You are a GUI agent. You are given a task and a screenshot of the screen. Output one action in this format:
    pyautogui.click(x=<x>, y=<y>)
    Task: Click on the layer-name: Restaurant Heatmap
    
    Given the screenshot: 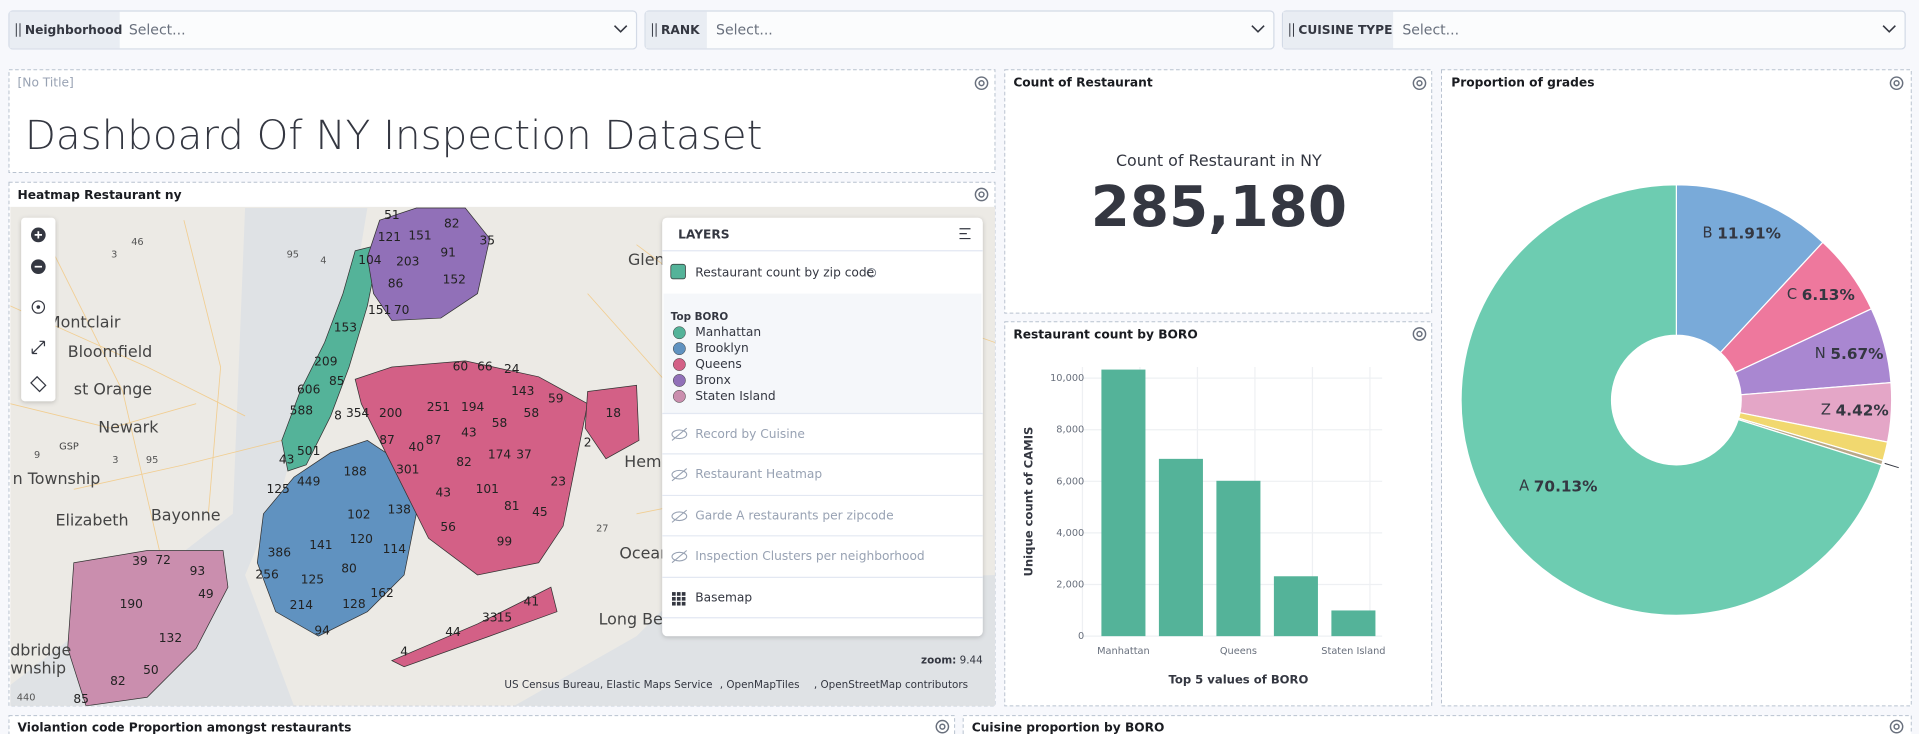 What is the action you would take?
    pyautogui.click(x=758, y=474)
    